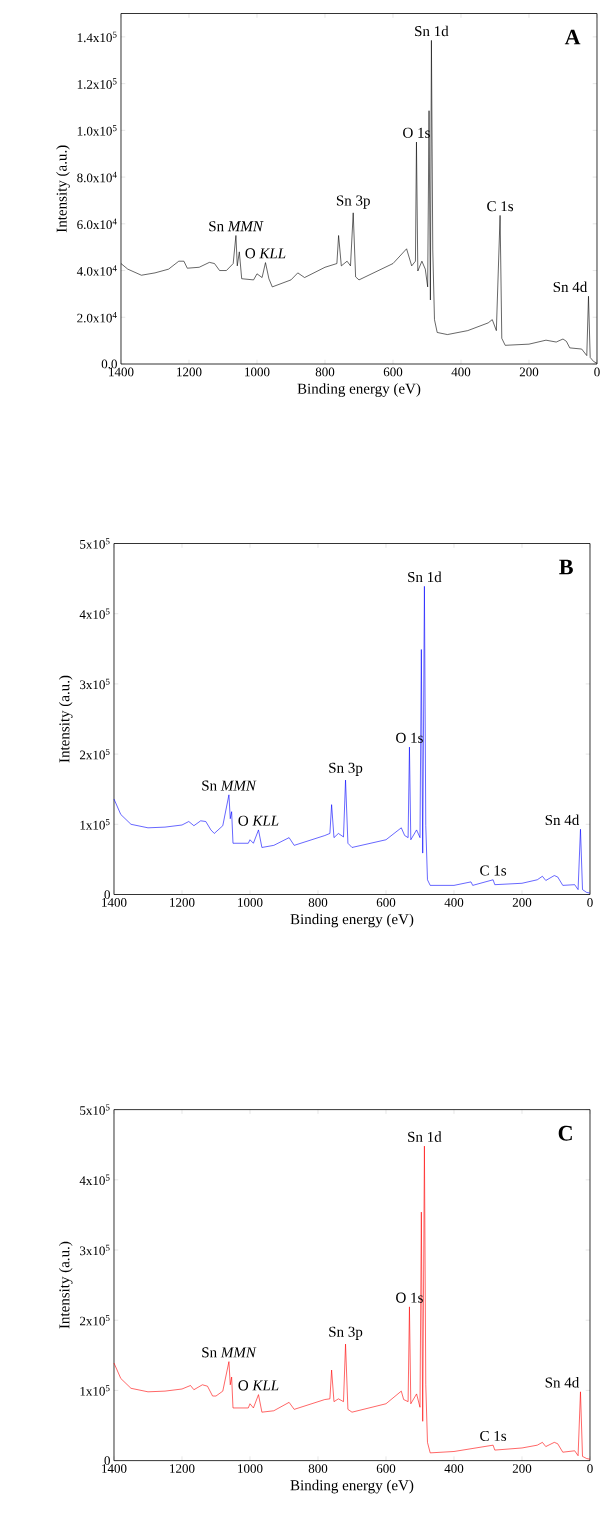 This screenshot has height=1527, width=604. Describe the element at coordinates (97, 224) in the screenshot. I see `y-tick-label: 6.0x10$^{4}$` at that location.